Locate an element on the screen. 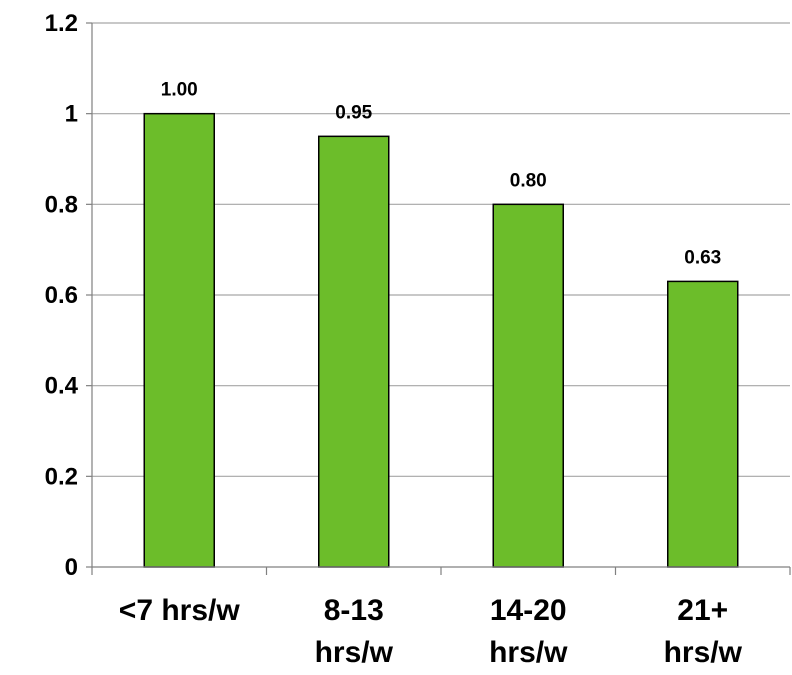  data-label: 0.95 is located at coordinates (353, 112).